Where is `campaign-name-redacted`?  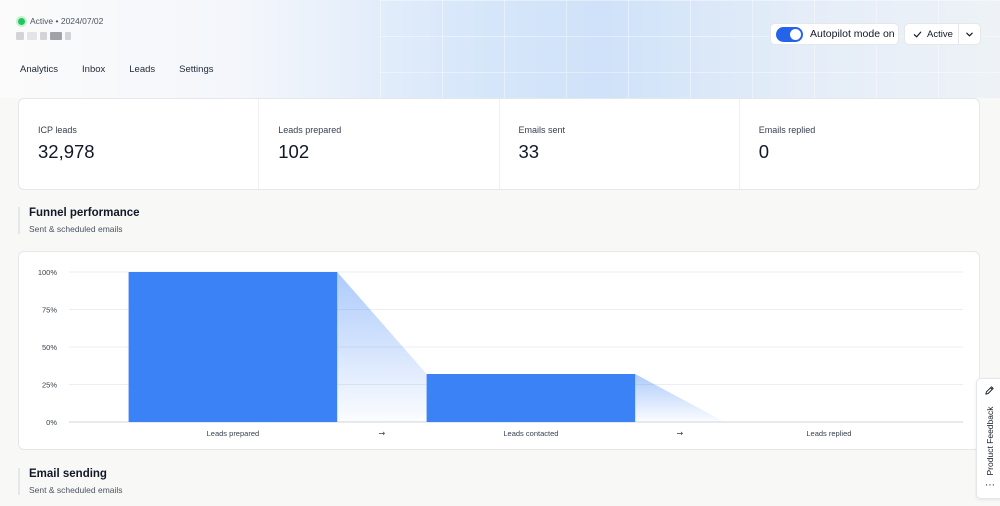 campaign-name-redacted is located at coordinates (43, 36).